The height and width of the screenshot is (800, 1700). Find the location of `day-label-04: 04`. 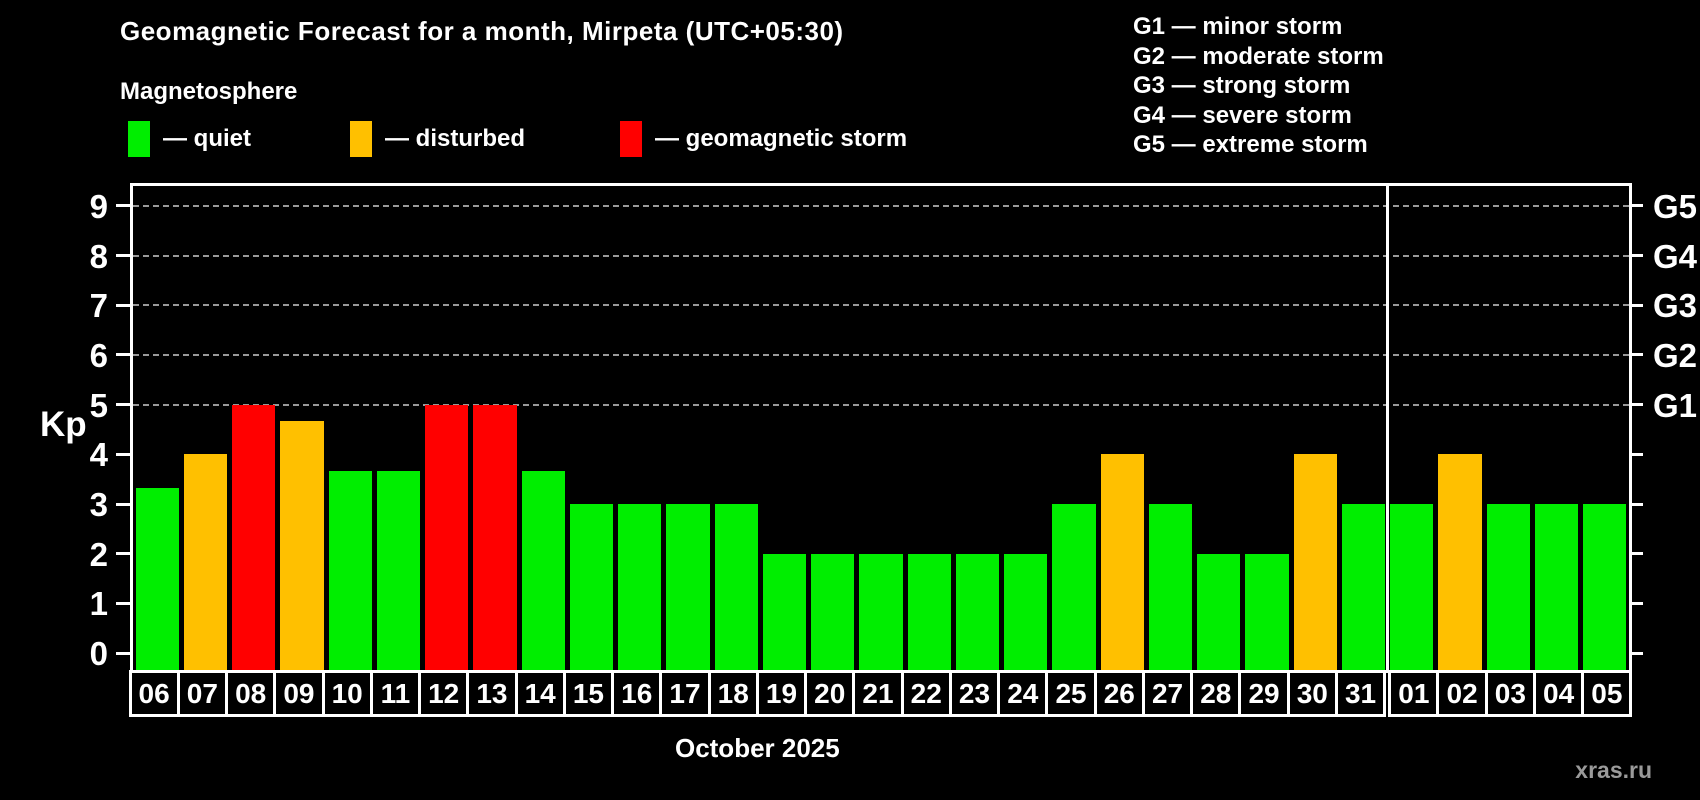

day-label-04: 04 is located at coordinates (1558, 693).